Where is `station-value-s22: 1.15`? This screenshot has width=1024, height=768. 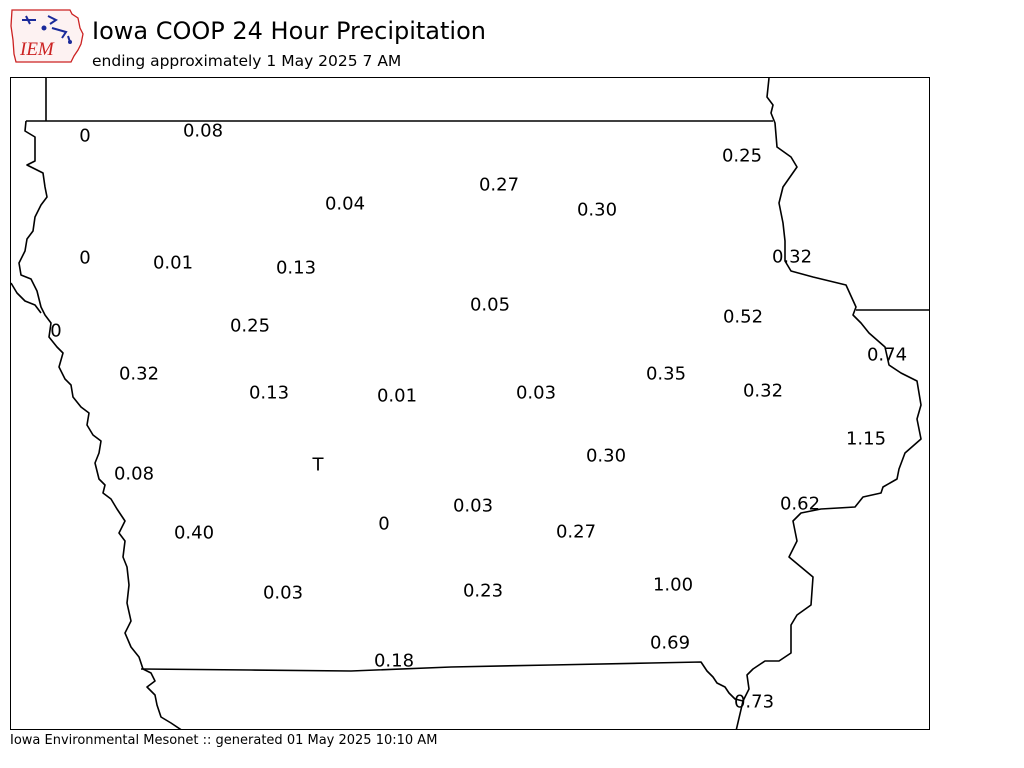 station-value-s22: 1.15 is located at coordinates (866, 439).